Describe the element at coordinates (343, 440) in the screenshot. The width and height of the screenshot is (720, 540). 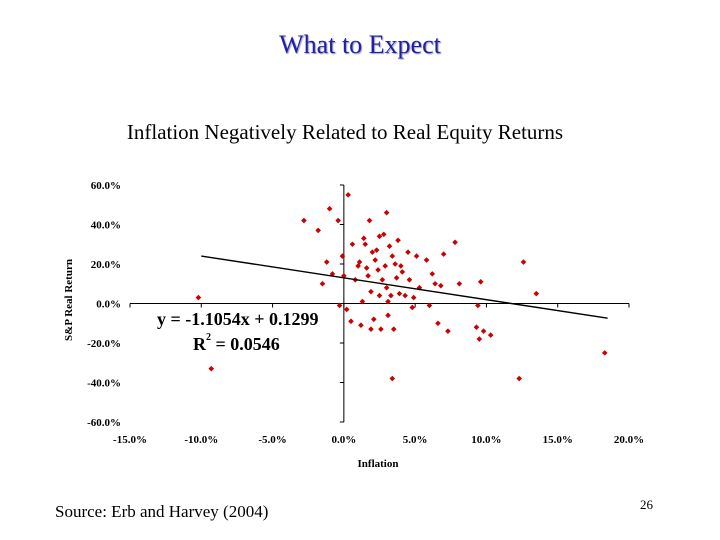
I see `x-tick-label: 0.0%` at that location.